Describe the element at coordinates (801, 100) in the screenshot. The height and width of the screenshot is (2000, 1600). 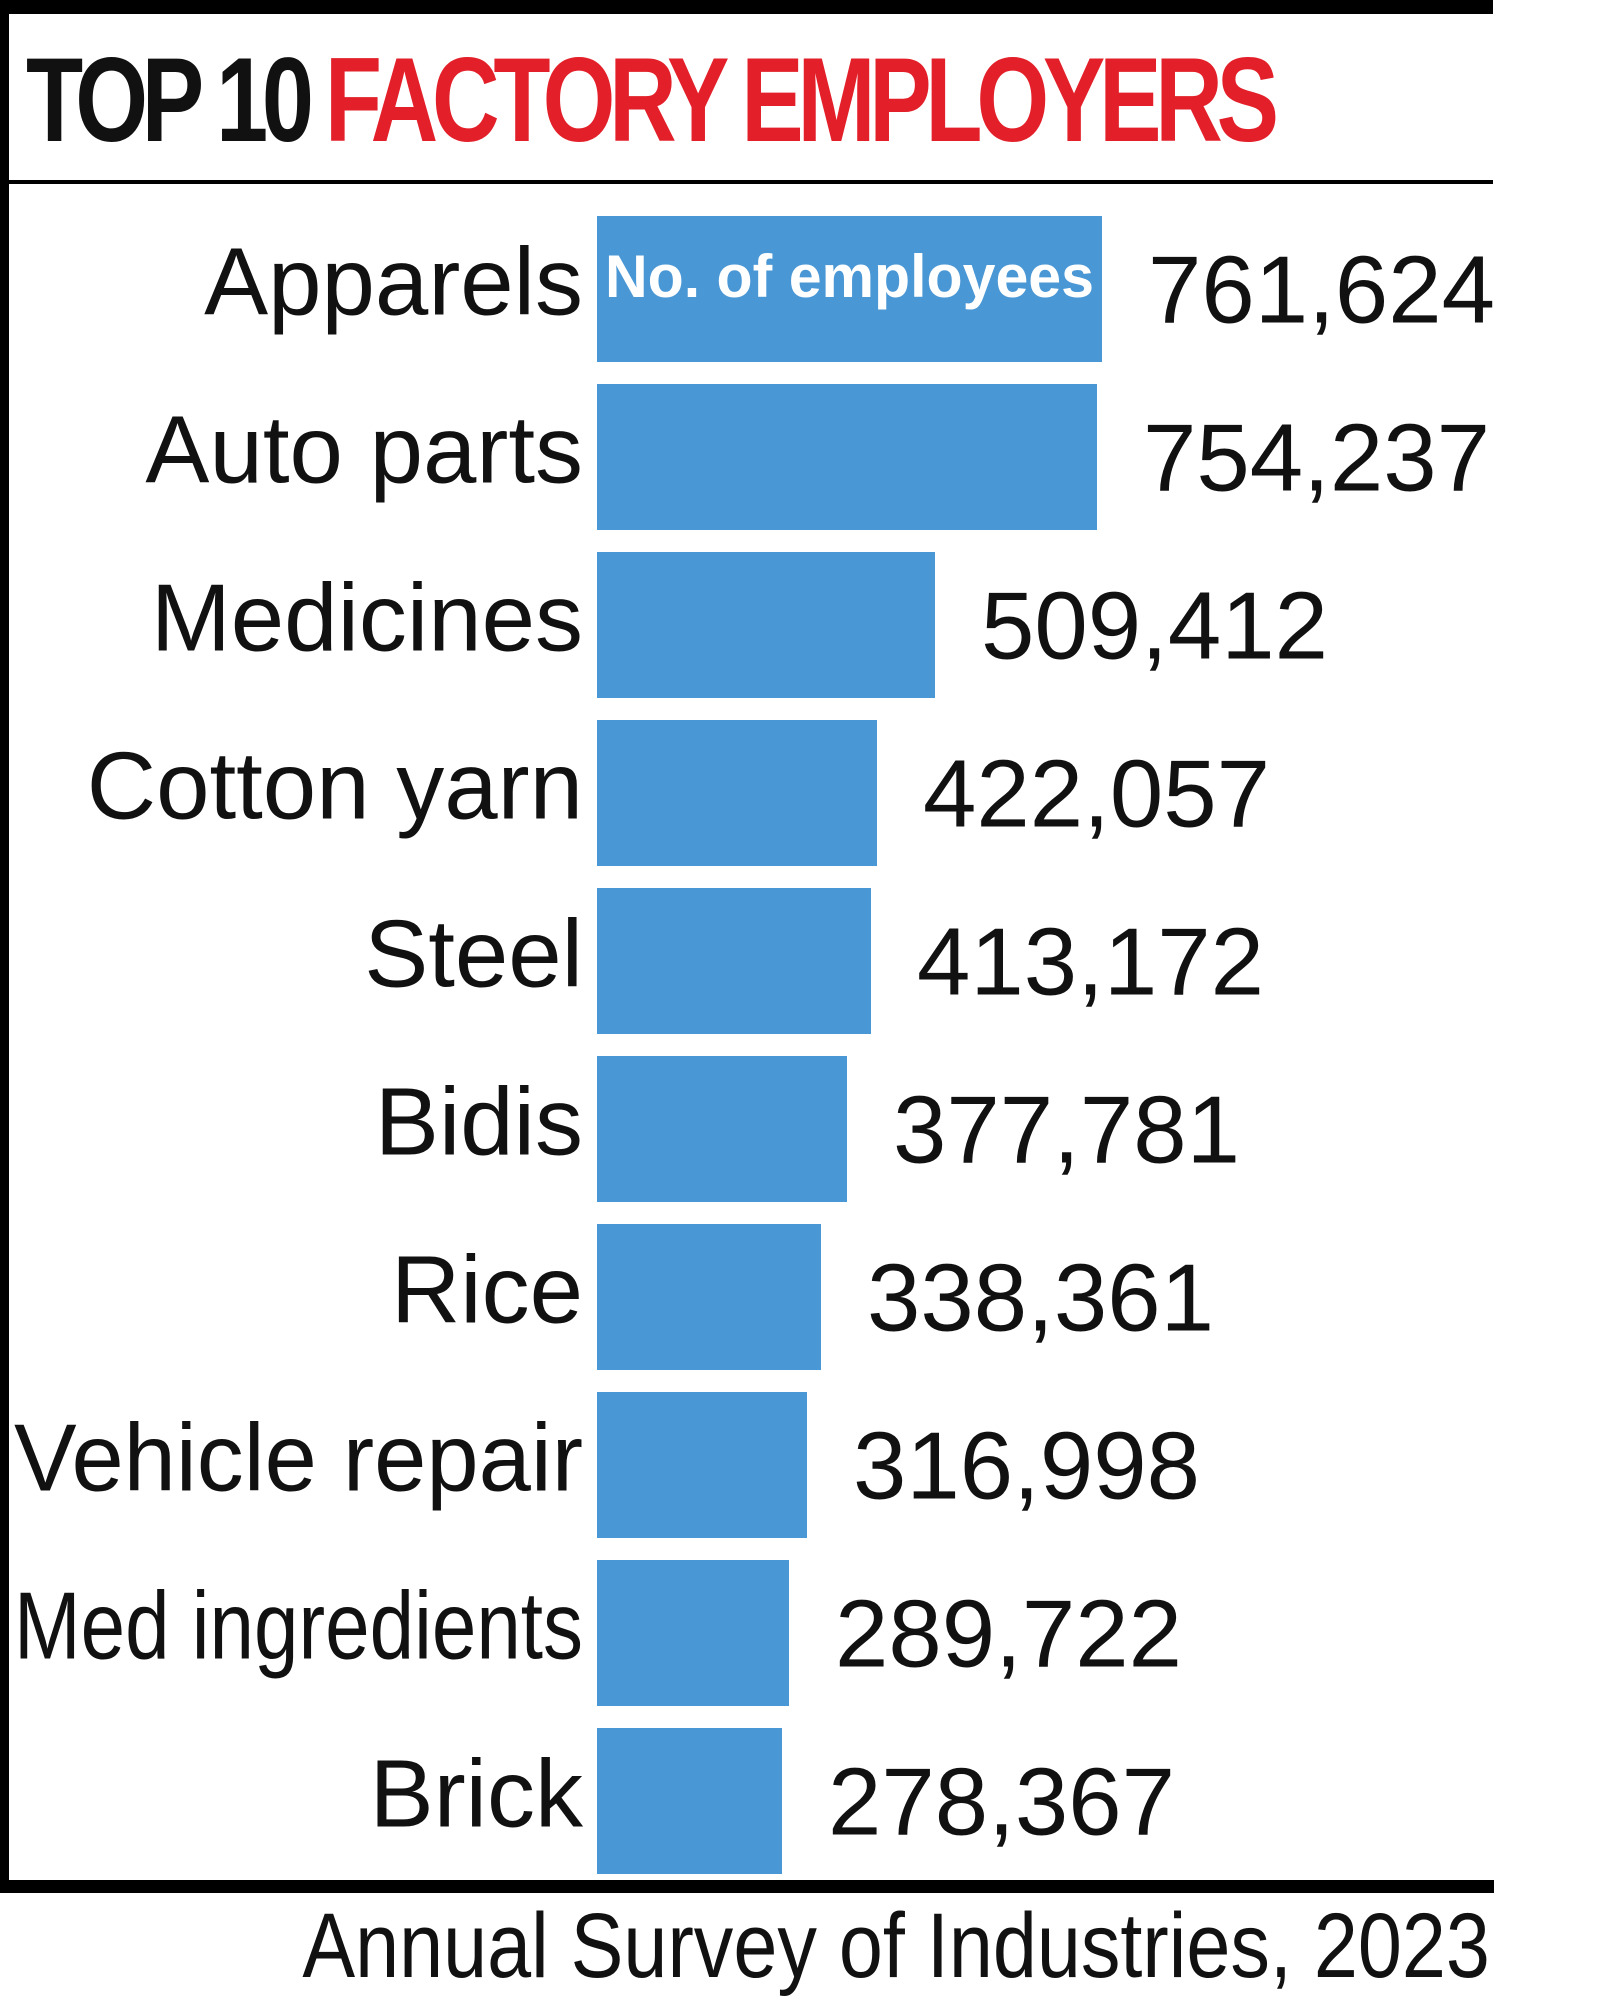
I see `title-part-accent: FACTORY EMPLOYERS` at that location.